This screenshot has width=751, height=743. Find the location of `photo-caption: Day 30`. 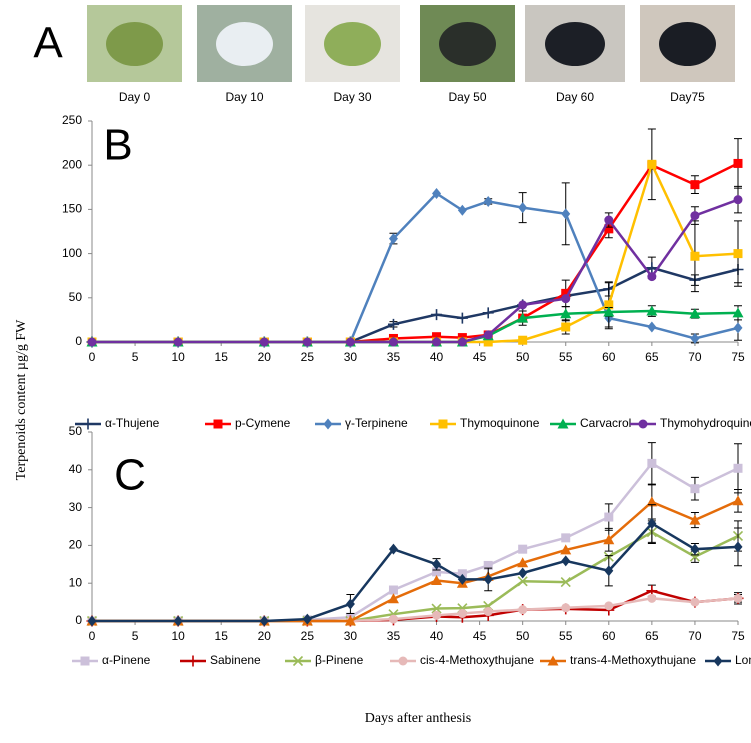

photo-caption: Day 30 is located at coordinates (352, 97).